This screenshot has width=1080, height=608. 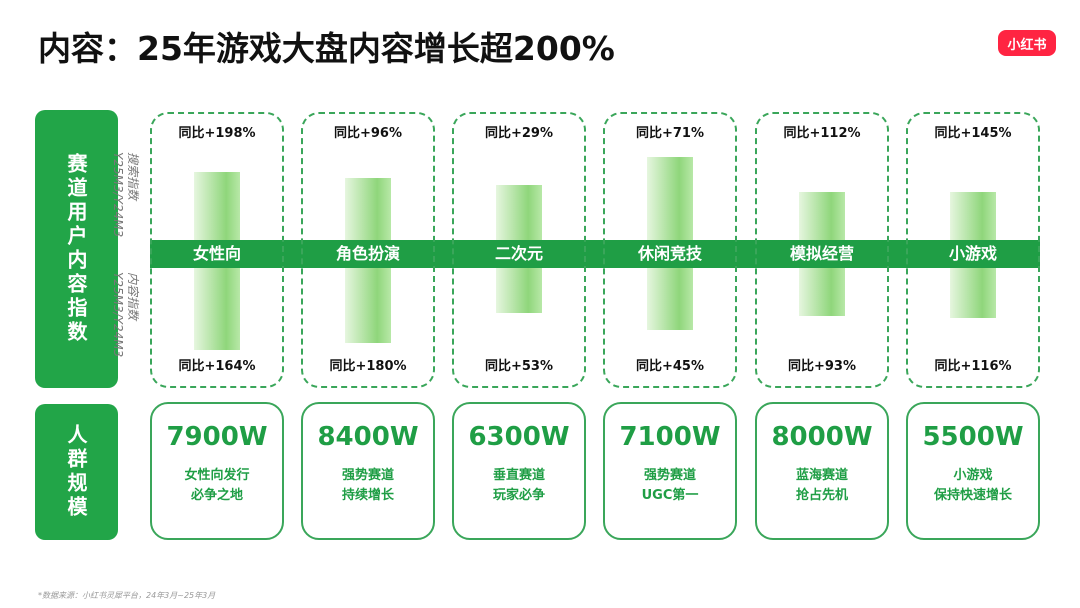 I want to click on audience-card: 7100W 强势赛道 UGC第一, so click(x=670, y=471).